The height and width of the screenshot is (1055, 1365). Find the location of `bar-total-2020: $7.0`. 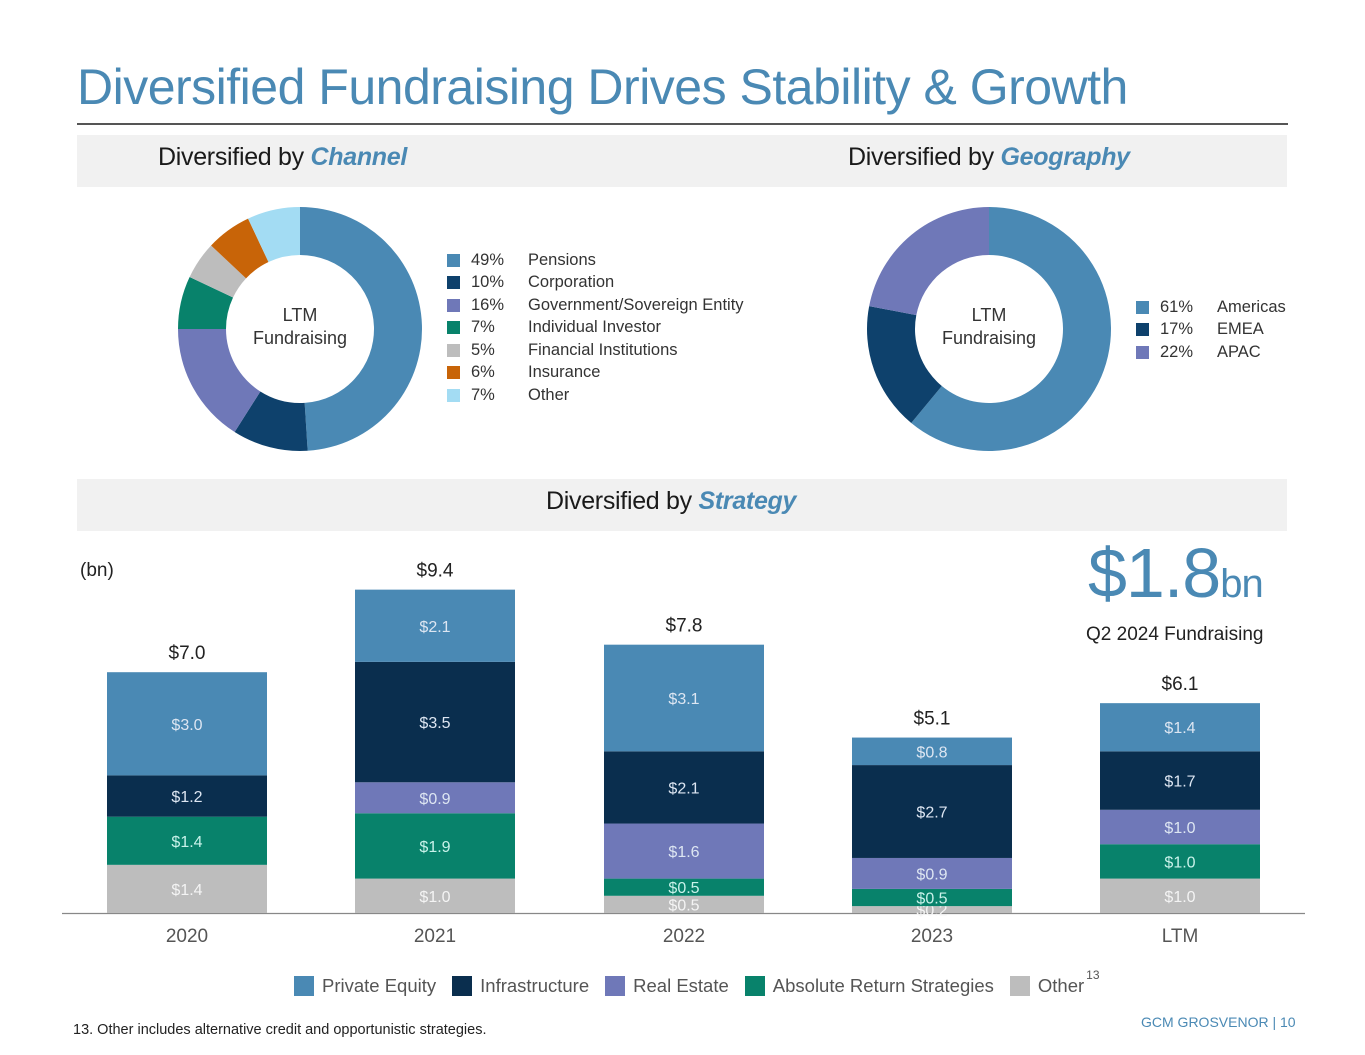

bar-total-2020: $7.0 is located at coordinates (187, 653).